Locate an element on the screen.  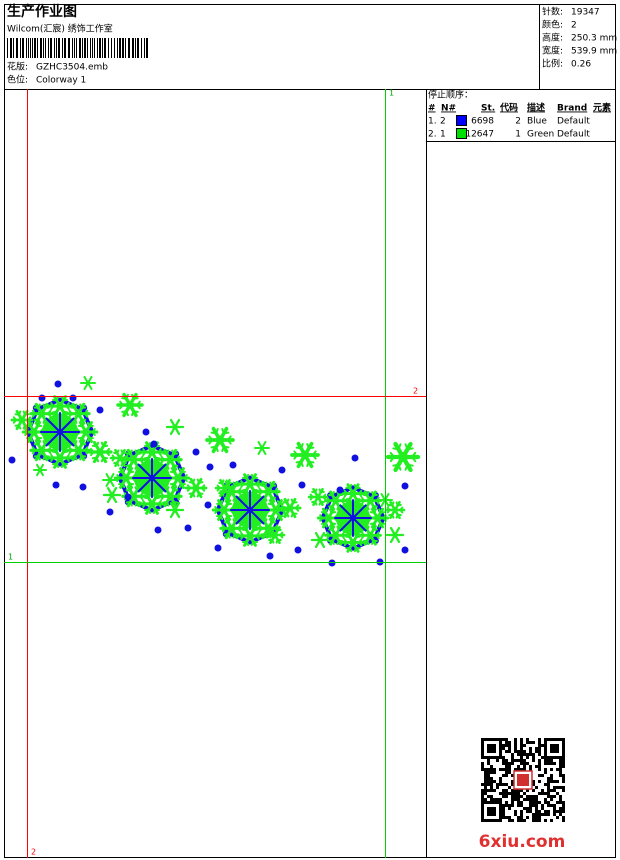
row-index: 1. is located at coordinates (432, 122).